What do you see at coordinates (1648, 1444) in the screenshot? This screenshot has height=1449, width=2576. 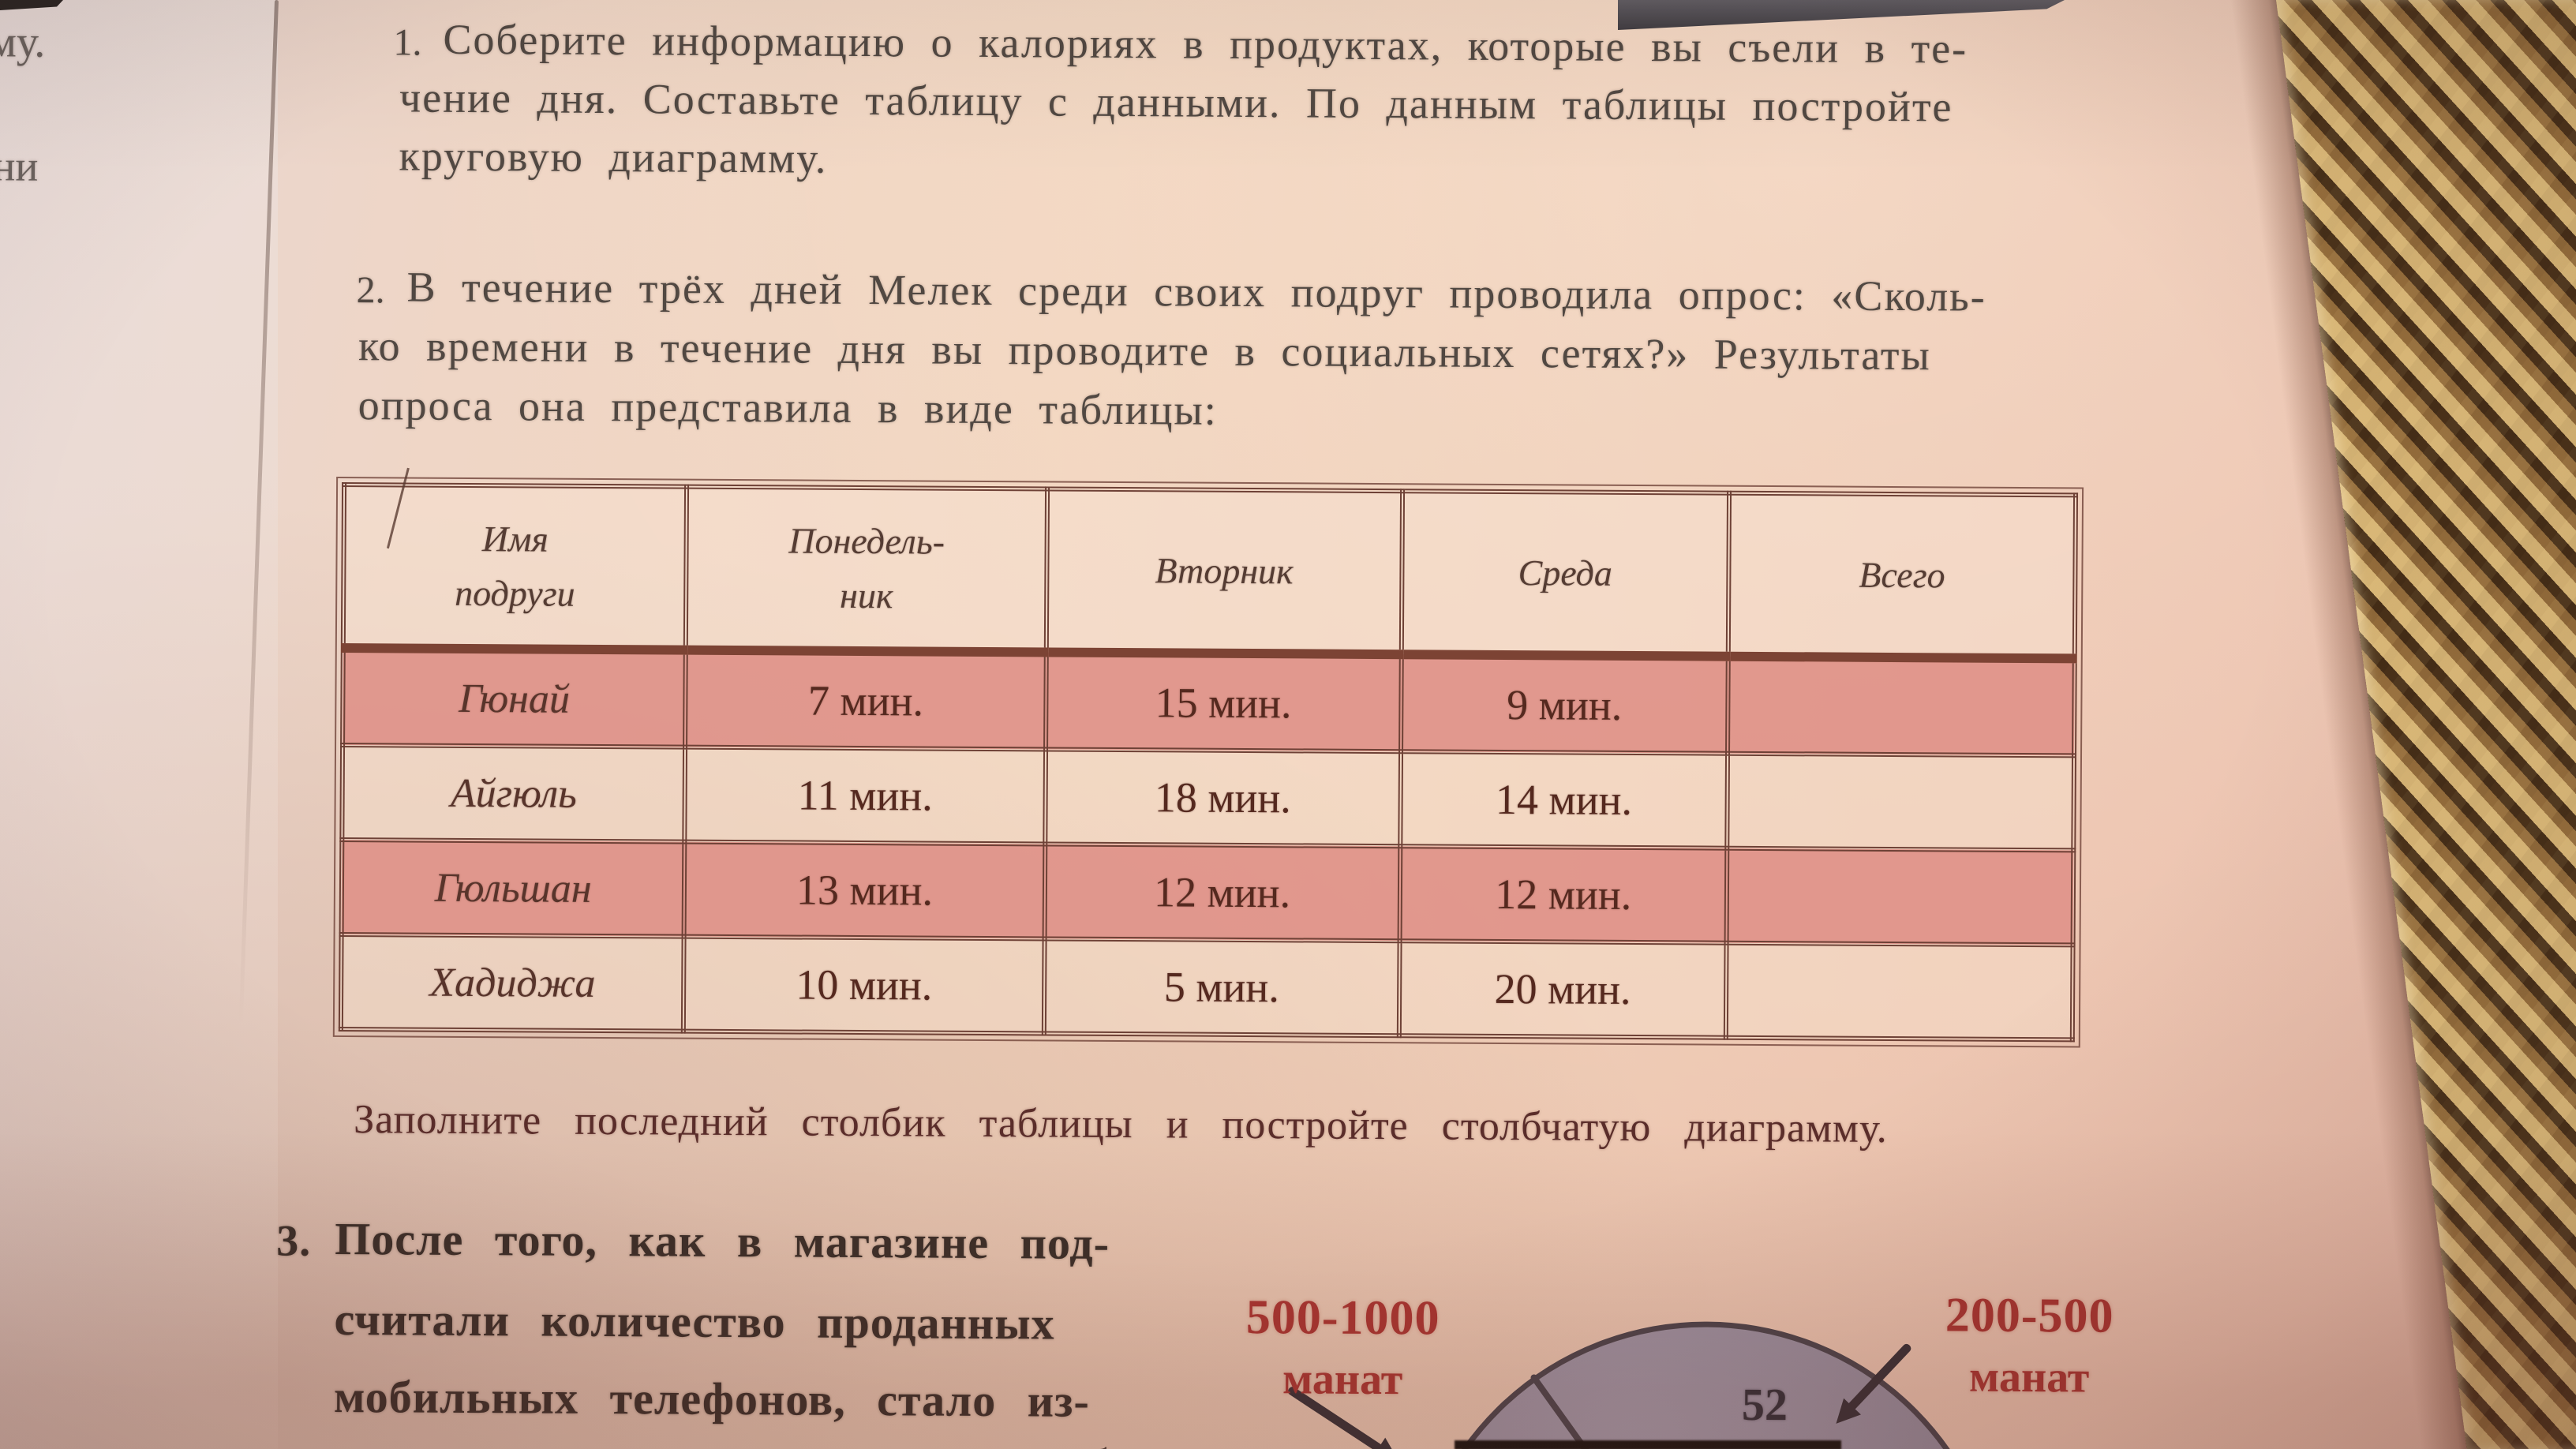 I see `bottom-dark-strip` at bounding box center [1648, 1444].